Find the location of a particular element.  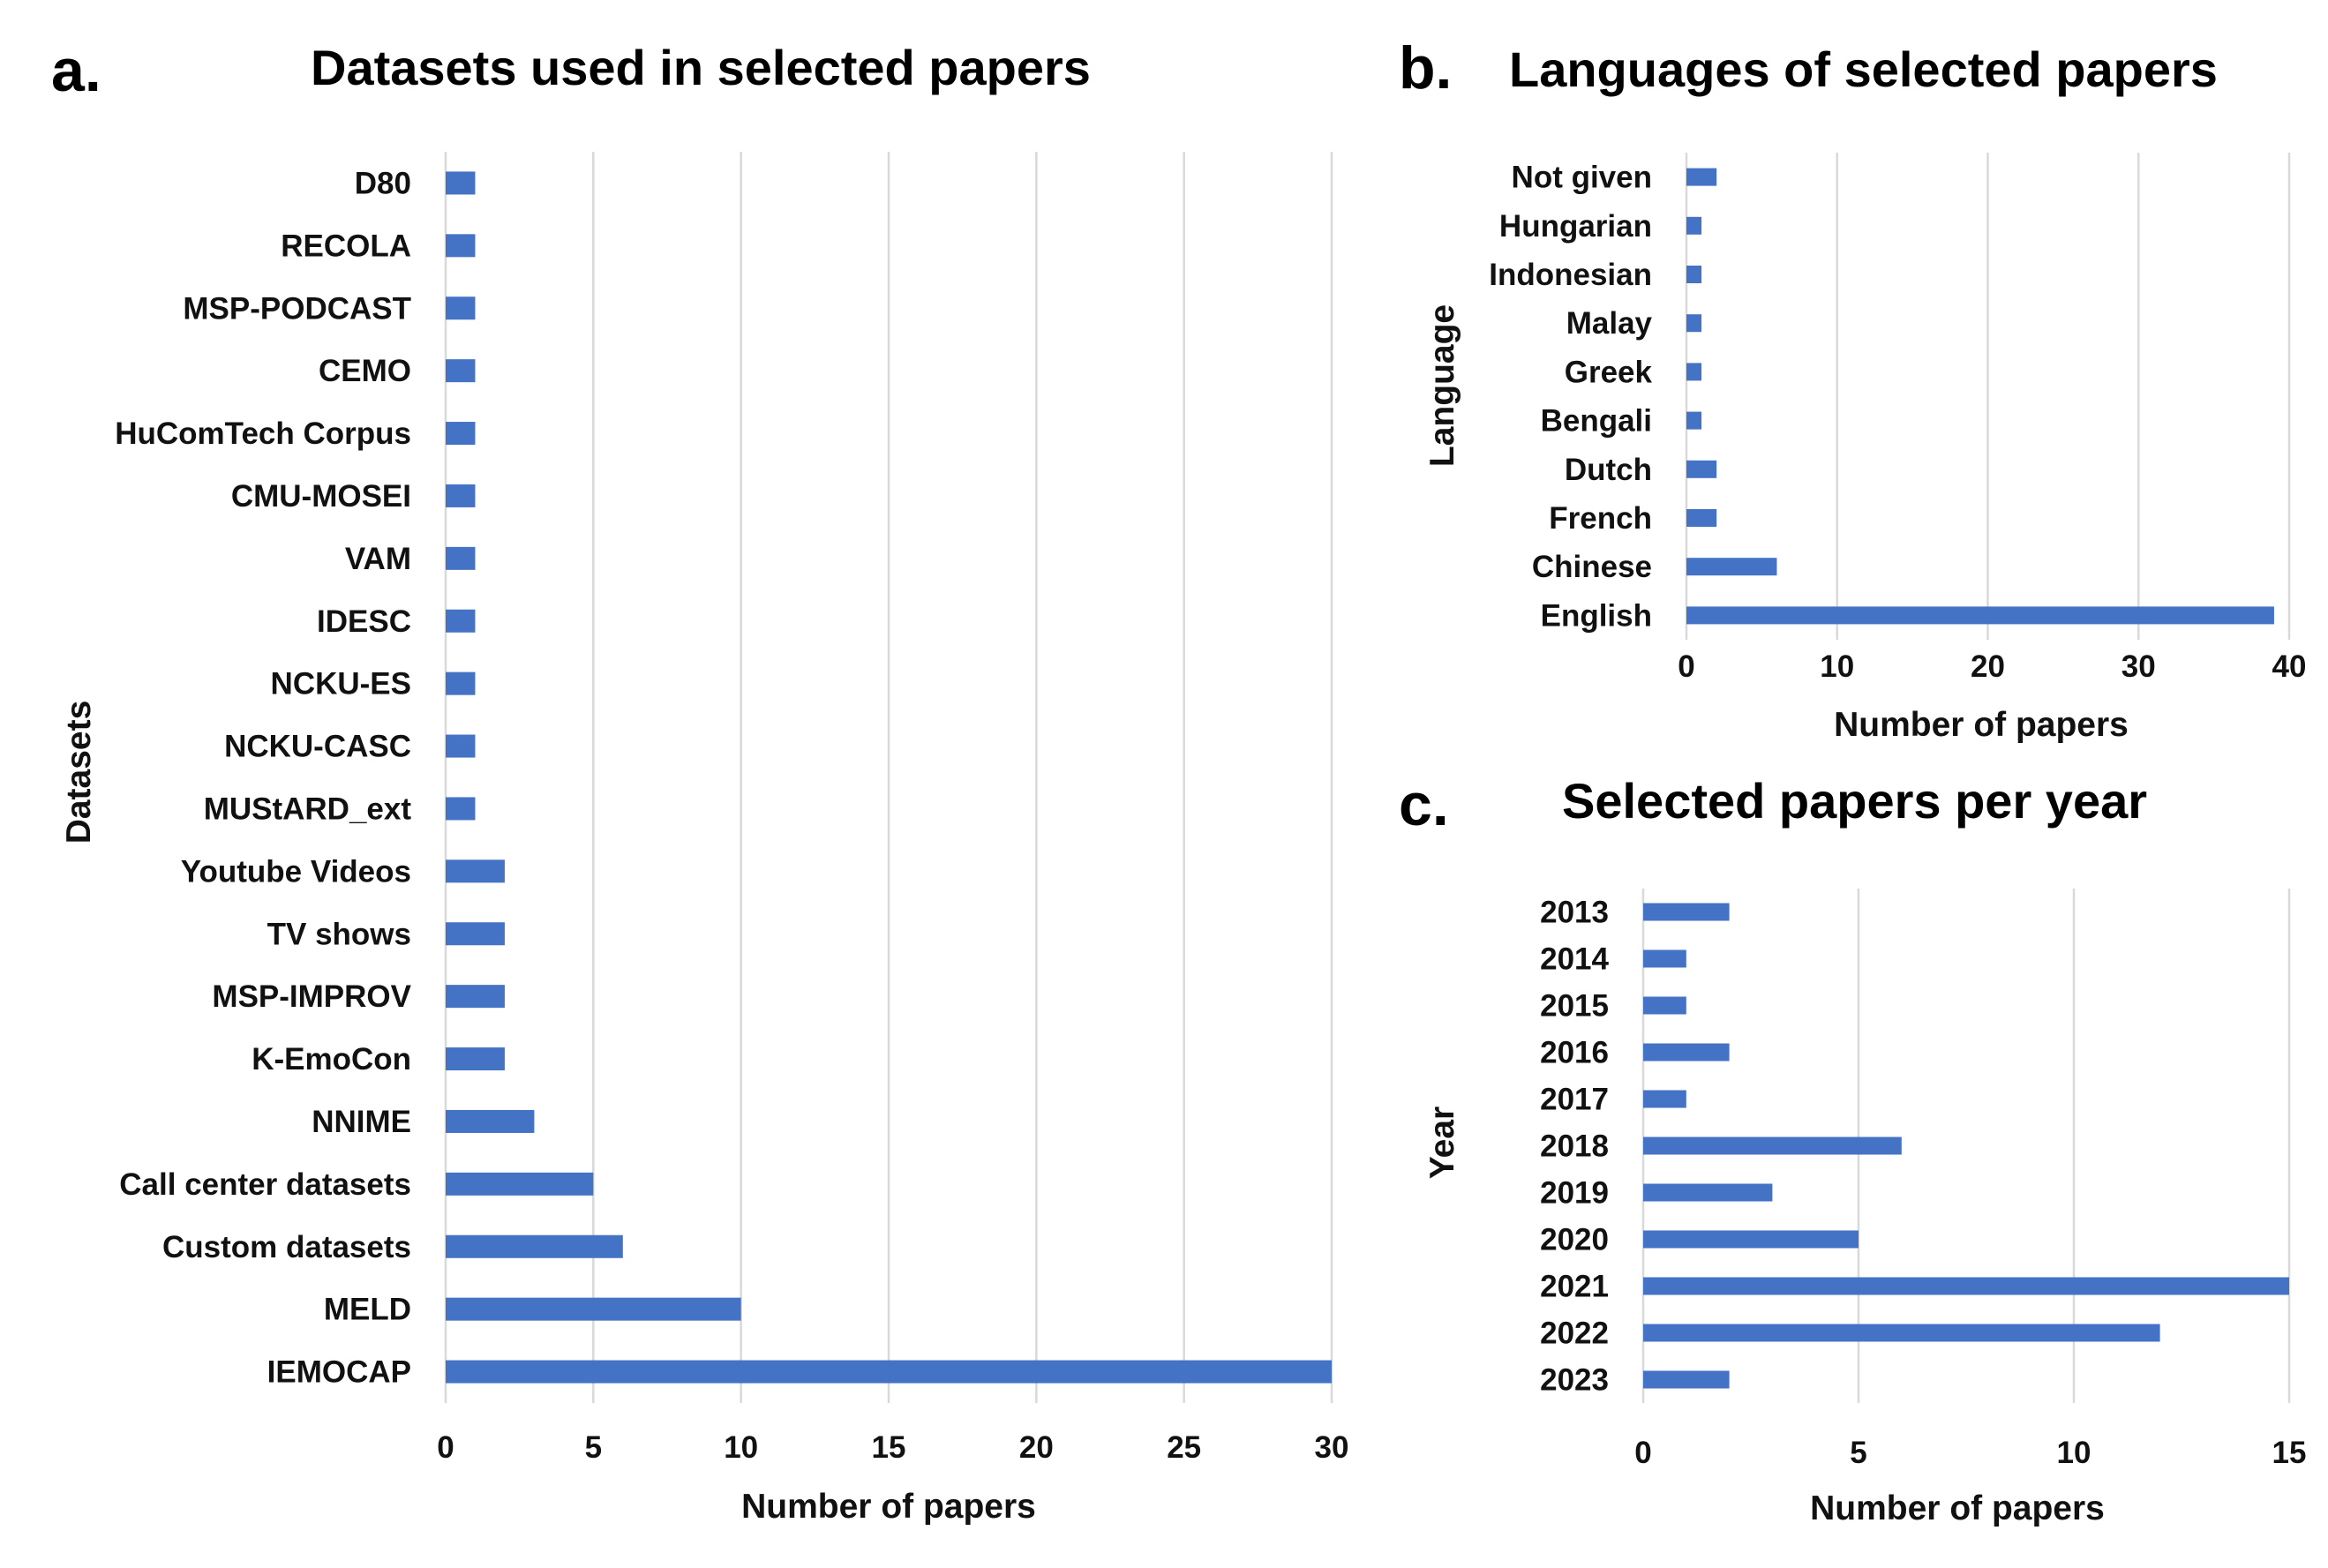

language-category-label: Greek is located at coordinates (1609, 372).